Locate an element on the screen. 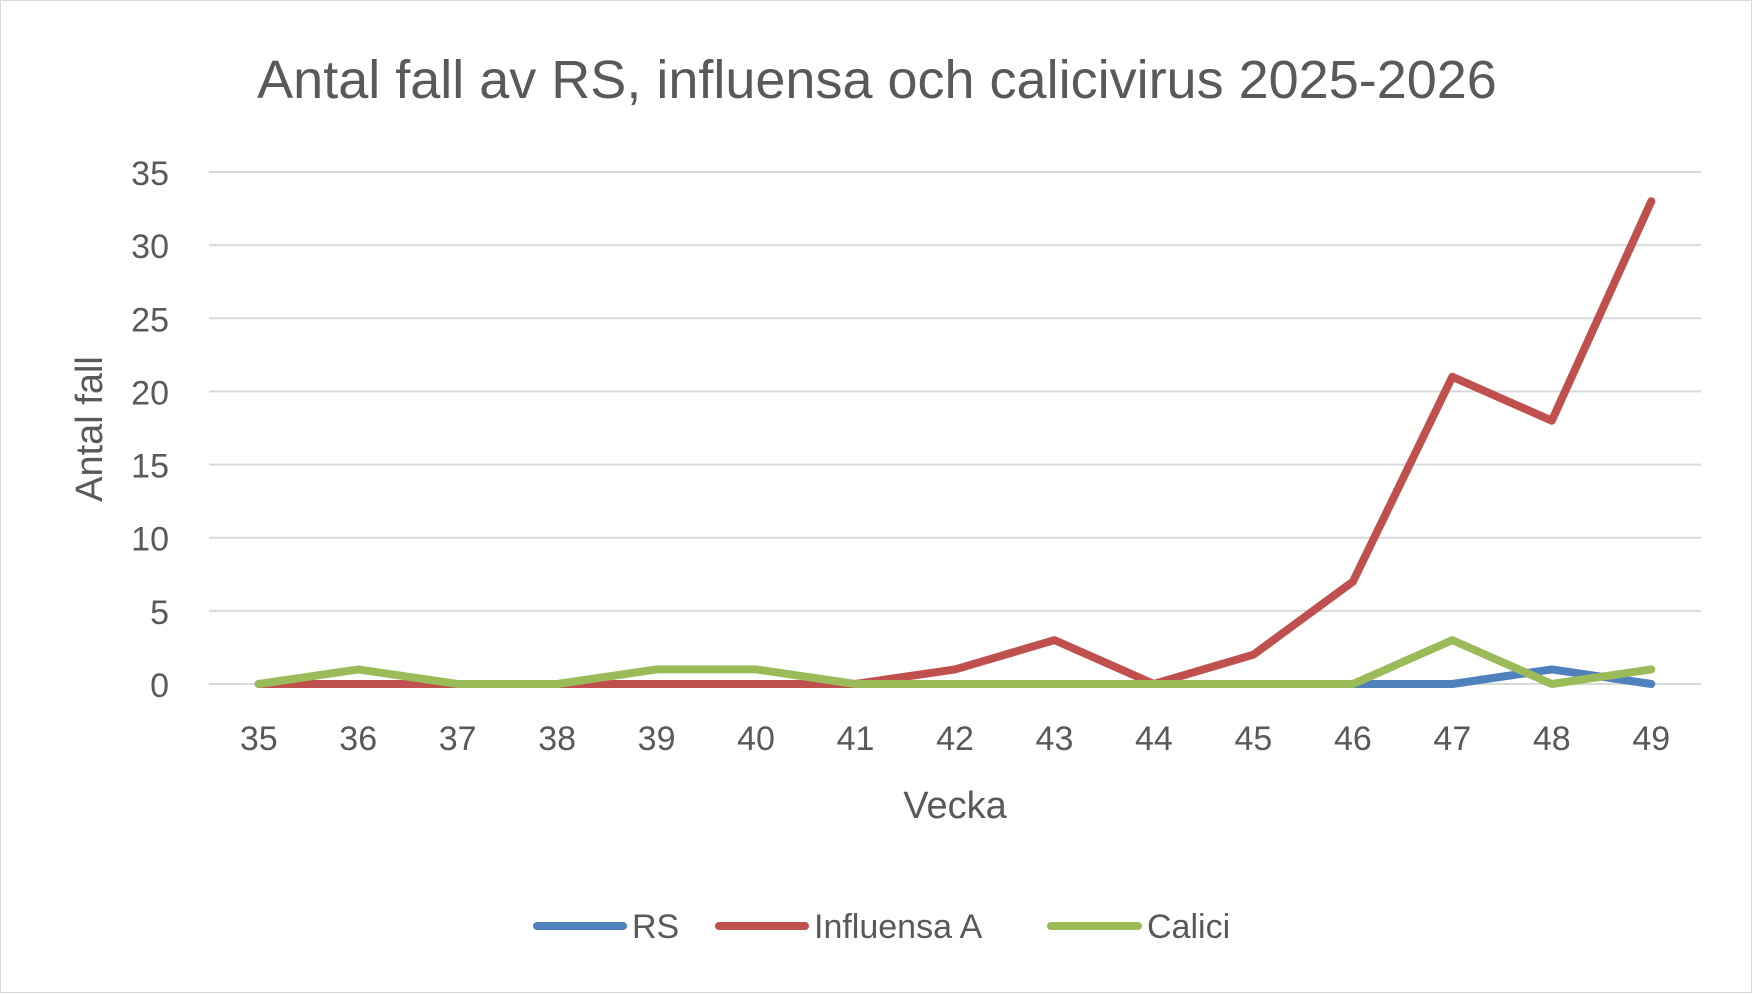 The width and height of the screenshot is (1752, 994). y-tick-label: 0 is located at coordinates (159, 686).